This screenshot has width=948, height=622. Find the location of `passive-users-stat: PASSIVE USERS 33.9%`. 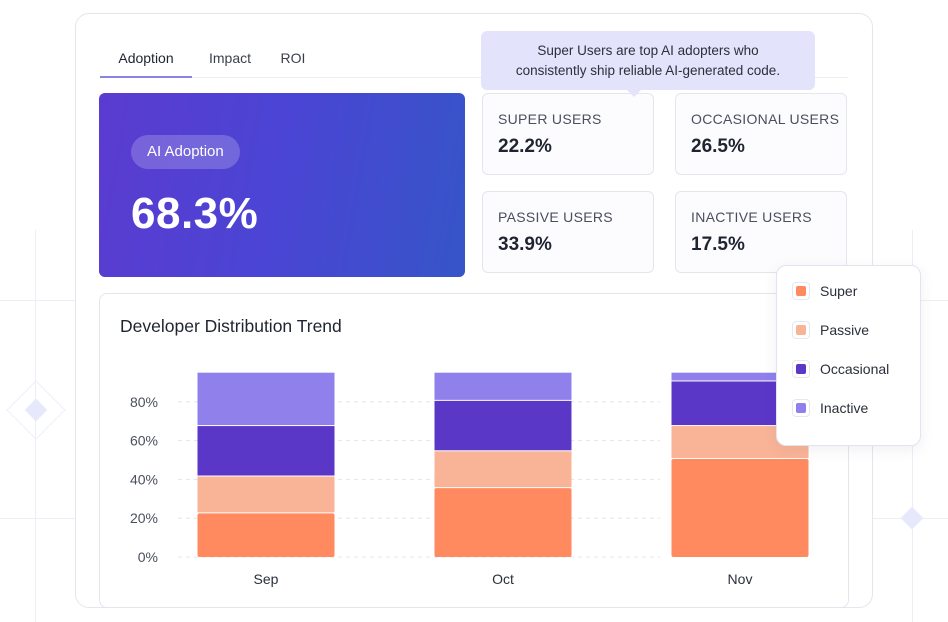

passive-users-stat: PASSIVE USERS 33.9% is located at coordinates (568, 232).